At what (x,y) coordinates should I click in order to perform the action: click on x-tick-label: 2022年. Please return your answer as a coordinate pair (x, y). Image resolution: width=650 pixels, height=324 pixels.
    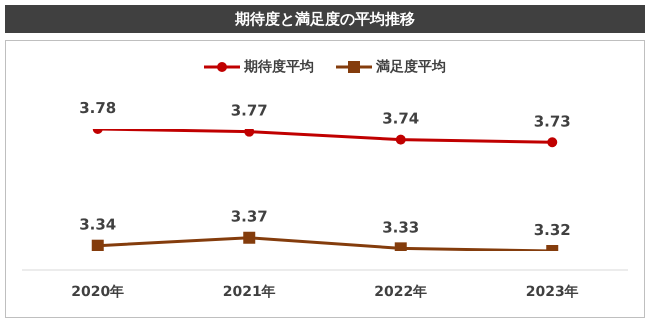
    Looking at the image, I should click on (401, 292).